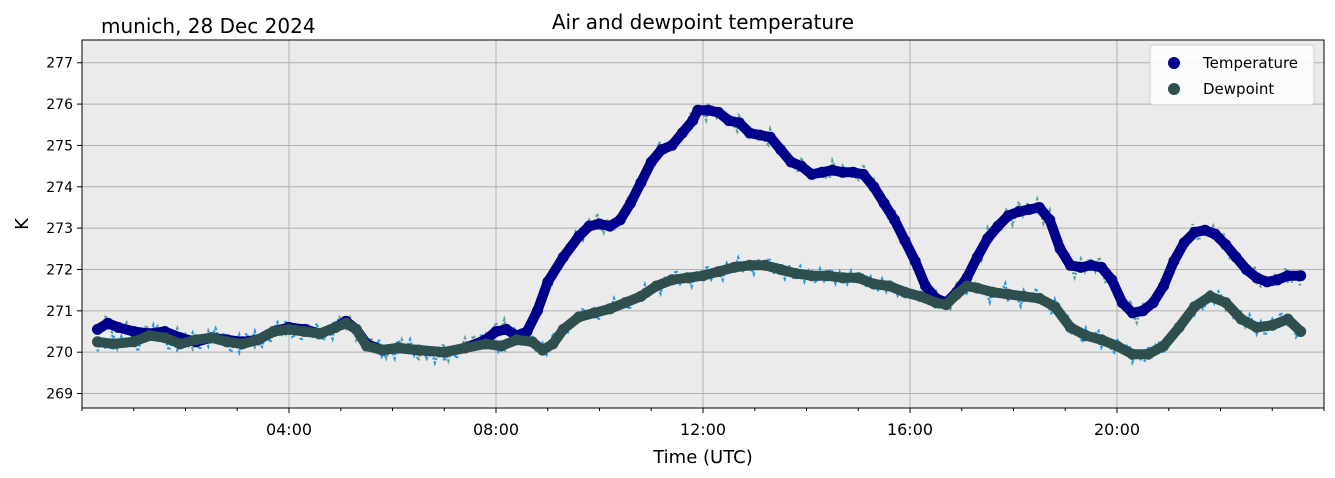 Image resolution: width=1335 pixels, height=478 pixels. I want to click on x-axis-ticks: 04:00 08:00 12:00 16:00 20:00, so click(703, 423).